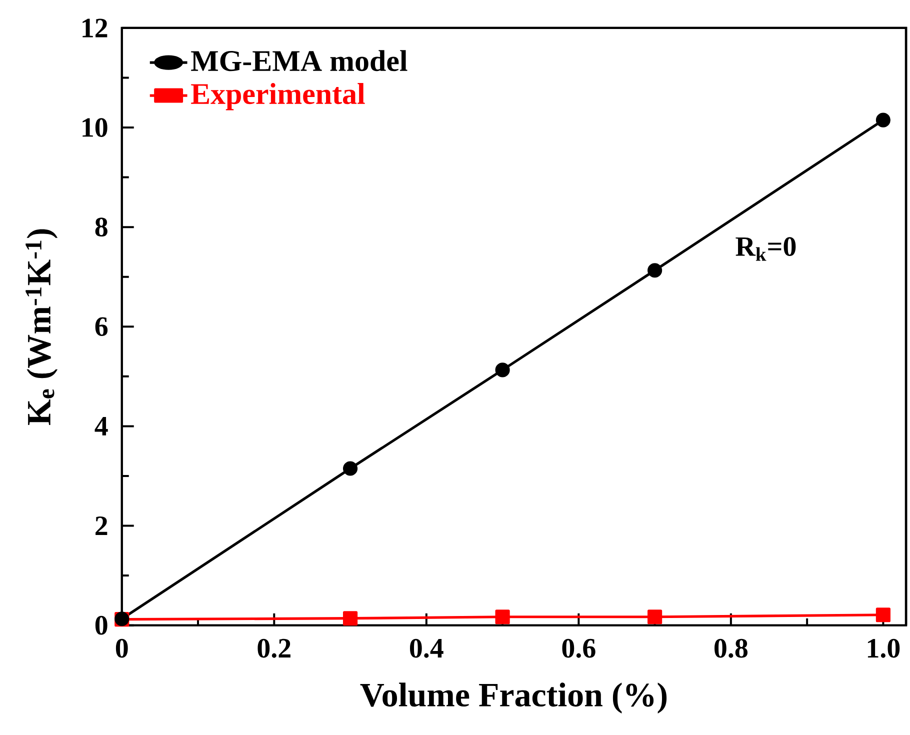 This screenshot has height=735, width=910. Describe the element at coordinates (299, 61) in the screenshot. I see `legend-label: MG-EMA model` at that location.